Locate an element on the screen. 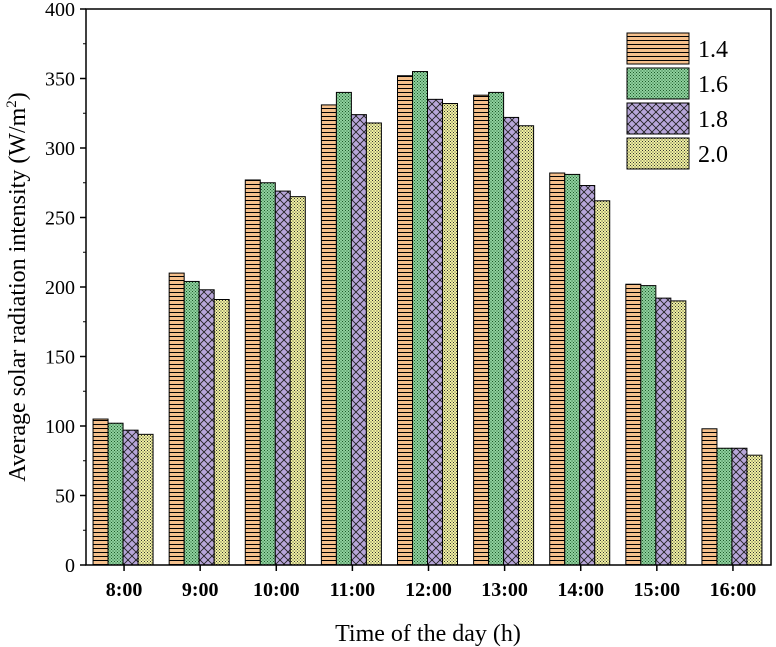  bar-800-series-1.6 is located at coordinates (115, 494).